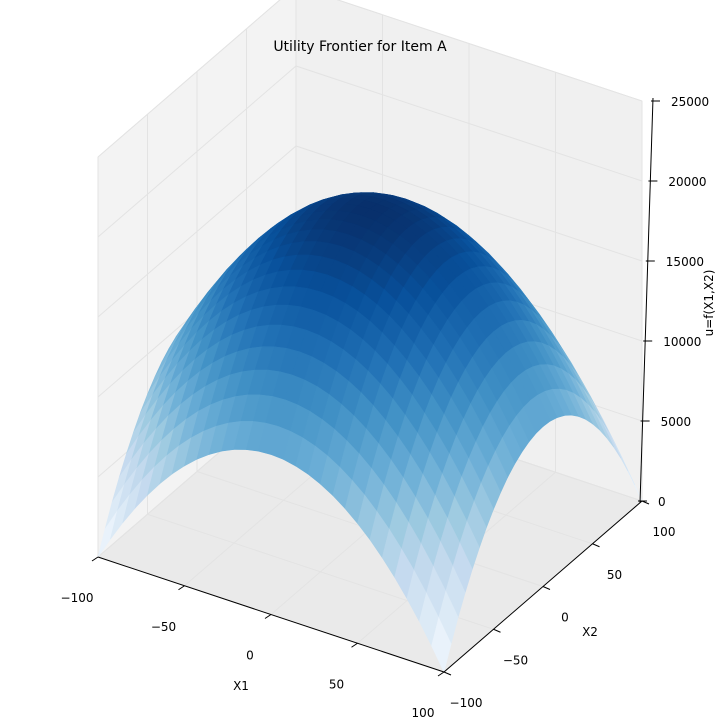  I want to click on y-tick-label: 0, so click(565, 618).